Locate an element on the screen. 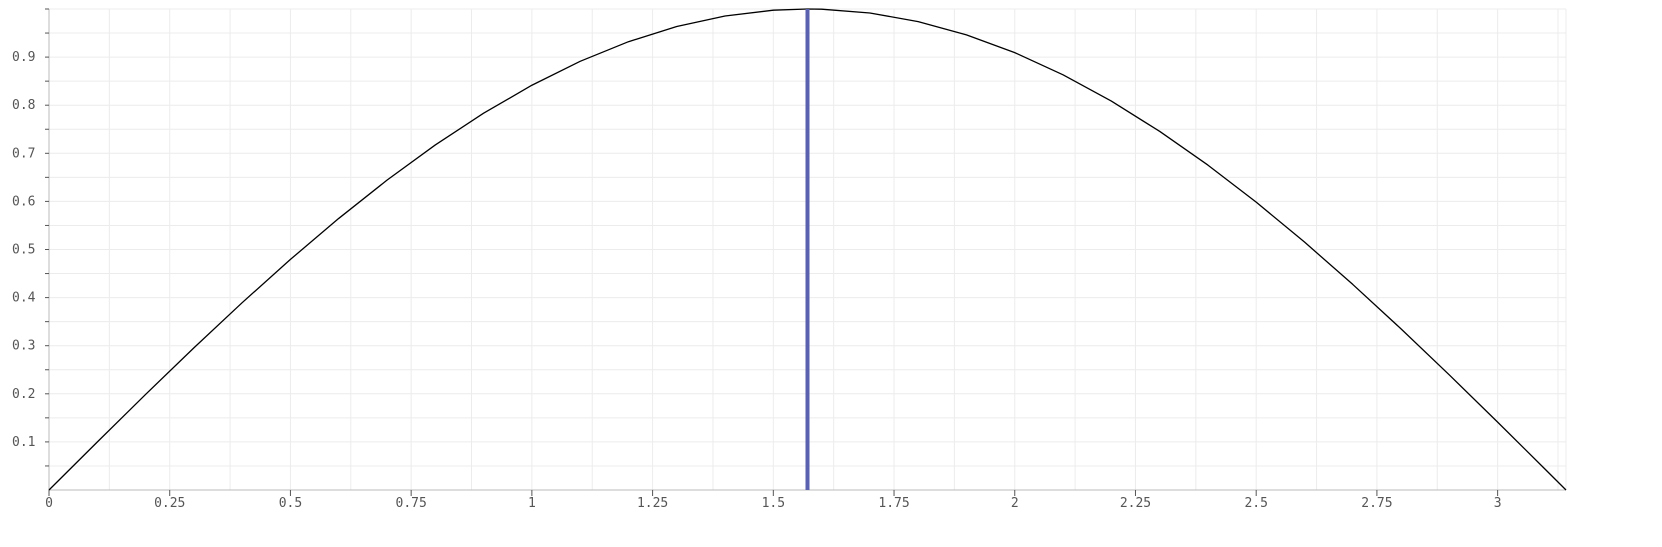 The width and height of the screenshot is (1662, 547). x-tick-label: 2.25 is located at coordinates (1135, 503).